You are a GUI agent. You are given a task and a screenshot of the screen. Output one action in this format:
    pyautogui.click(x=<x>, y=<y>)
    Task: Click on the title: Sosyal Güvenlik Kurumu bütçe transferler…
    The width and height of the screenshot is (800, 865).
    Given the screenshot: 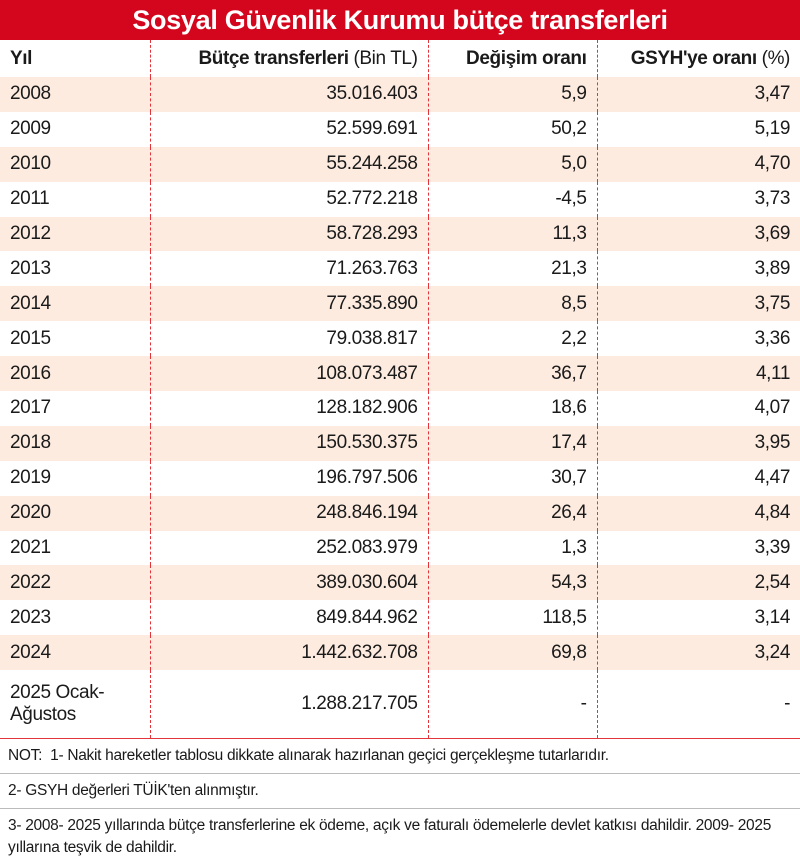 What is the action you would take?
    pyautogui.click(x=400, y=20)
    